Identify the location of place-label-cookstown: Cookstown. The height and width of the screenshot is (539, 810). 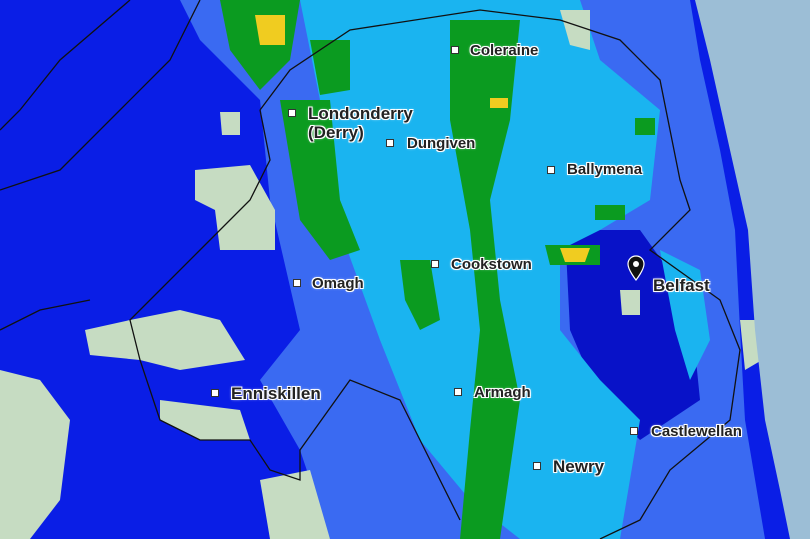
(491, 264).